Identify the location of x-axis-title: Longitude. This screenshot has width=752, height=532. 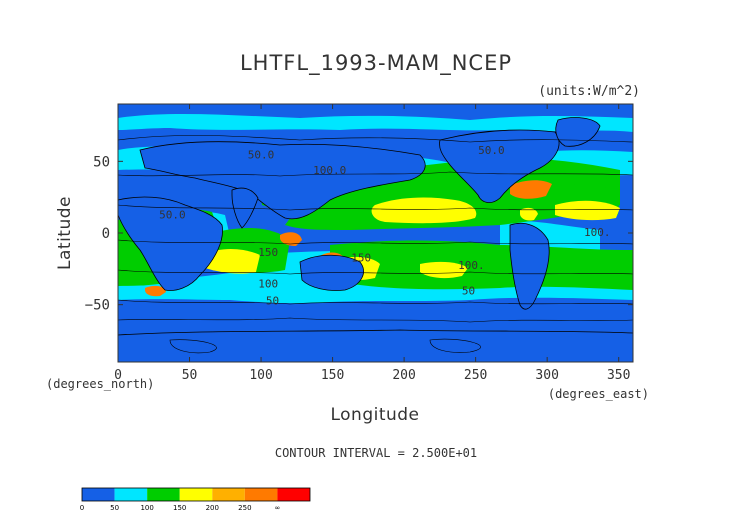
(374, 415).